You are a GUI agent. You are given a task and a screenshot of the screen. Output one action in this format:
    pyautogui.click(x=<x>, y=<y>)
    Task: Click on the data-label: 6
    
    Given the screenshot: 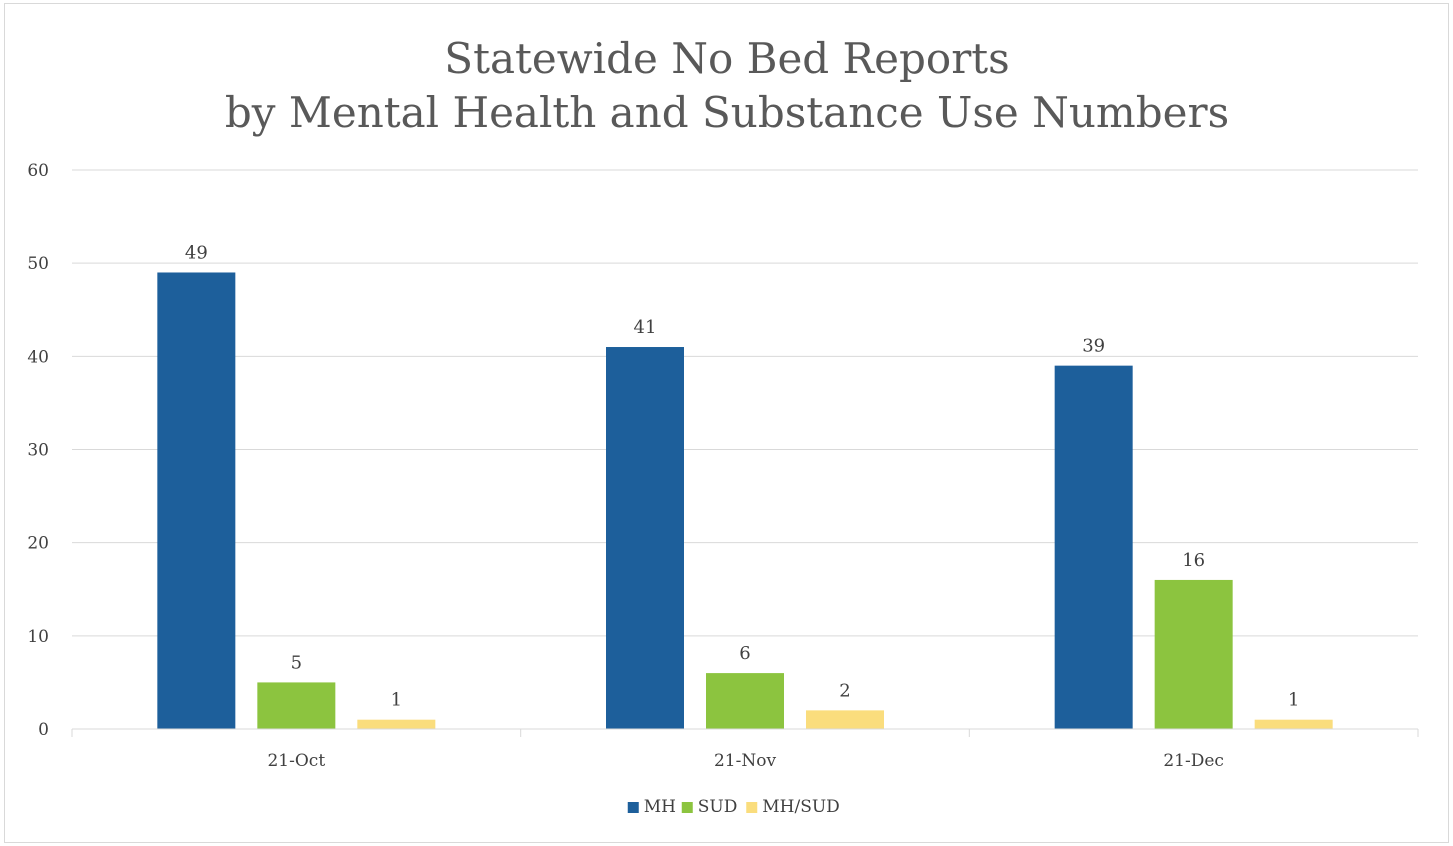 What is the action you would take?
    pyautogui.click(x=744, y=653)
    